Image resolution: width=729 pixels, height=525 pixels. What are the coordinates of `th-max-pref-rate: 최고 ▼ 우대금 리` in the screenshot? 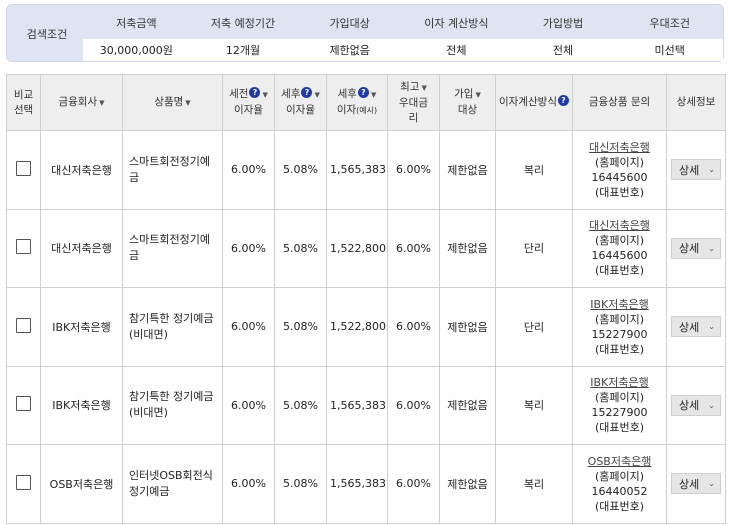 It's located at (413, 102).